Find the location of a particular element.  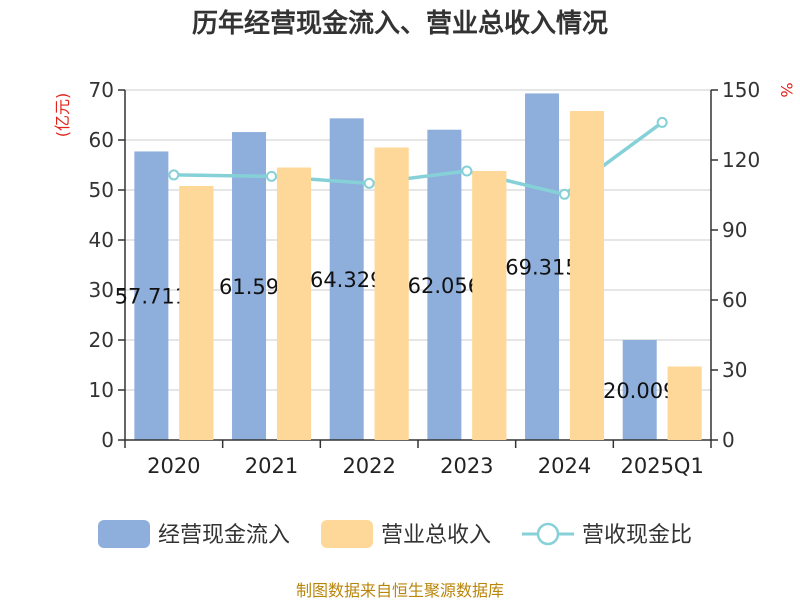

left-tick-label: 0 is located at coordinates (107, 440).